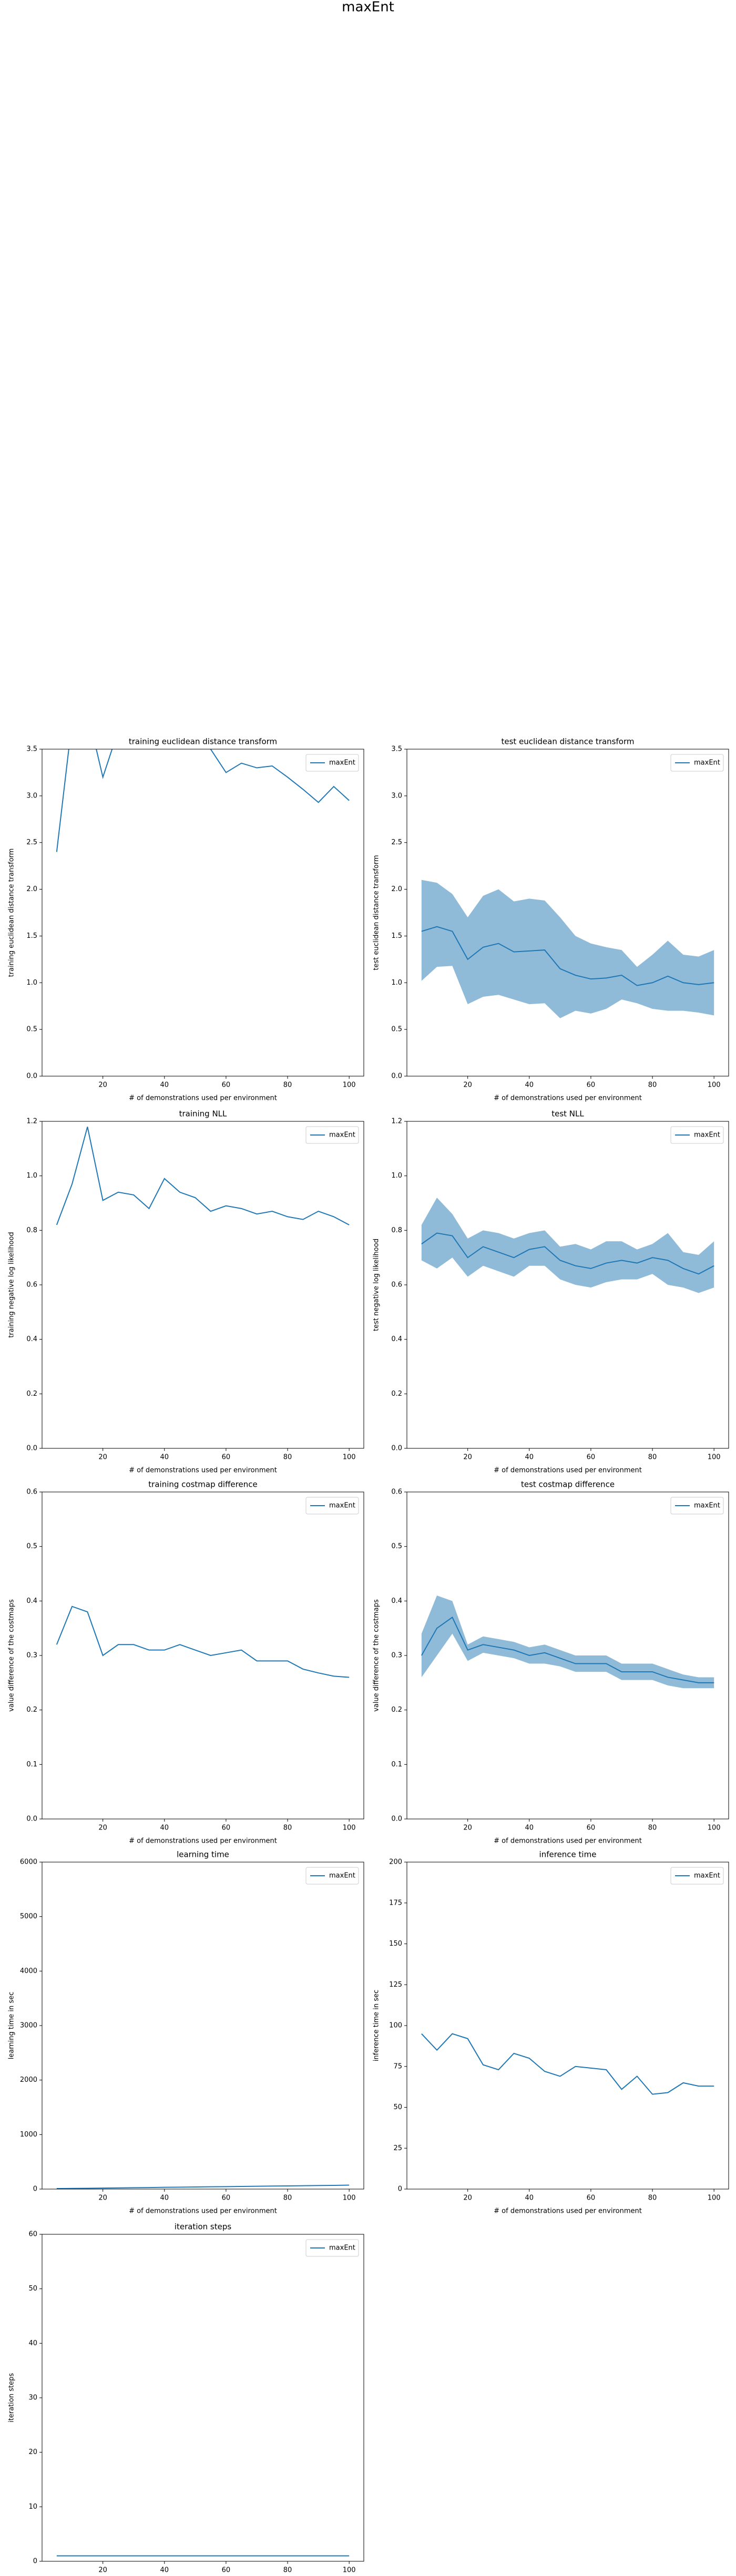 This screenshot has width=736, height=2576. Describe the element at coordinates (395, 1985) in the screenshot. I see `y-tick-label: 125` at that location.